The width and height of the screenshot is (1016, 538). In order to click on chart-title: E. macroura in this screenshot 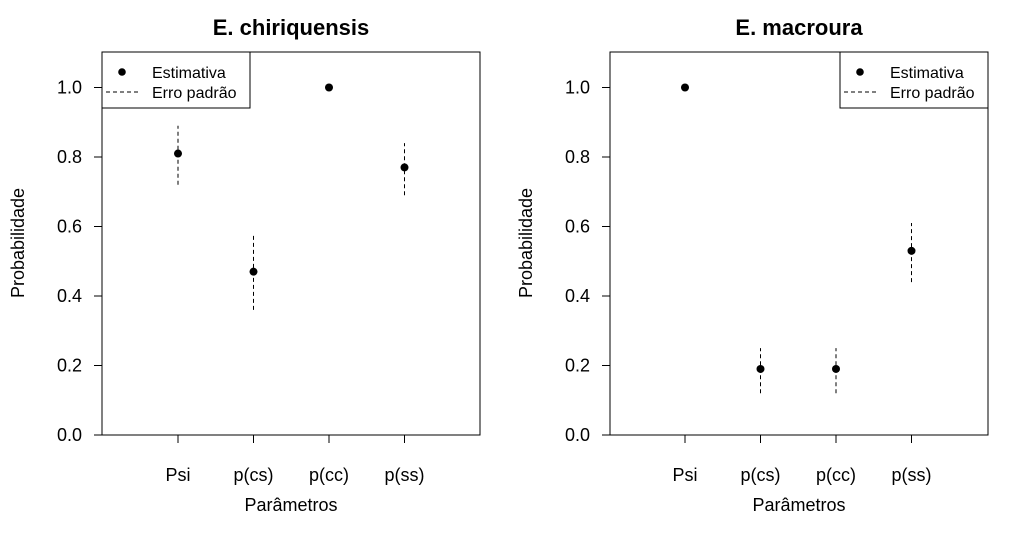, I will do `click(799, 27)`.